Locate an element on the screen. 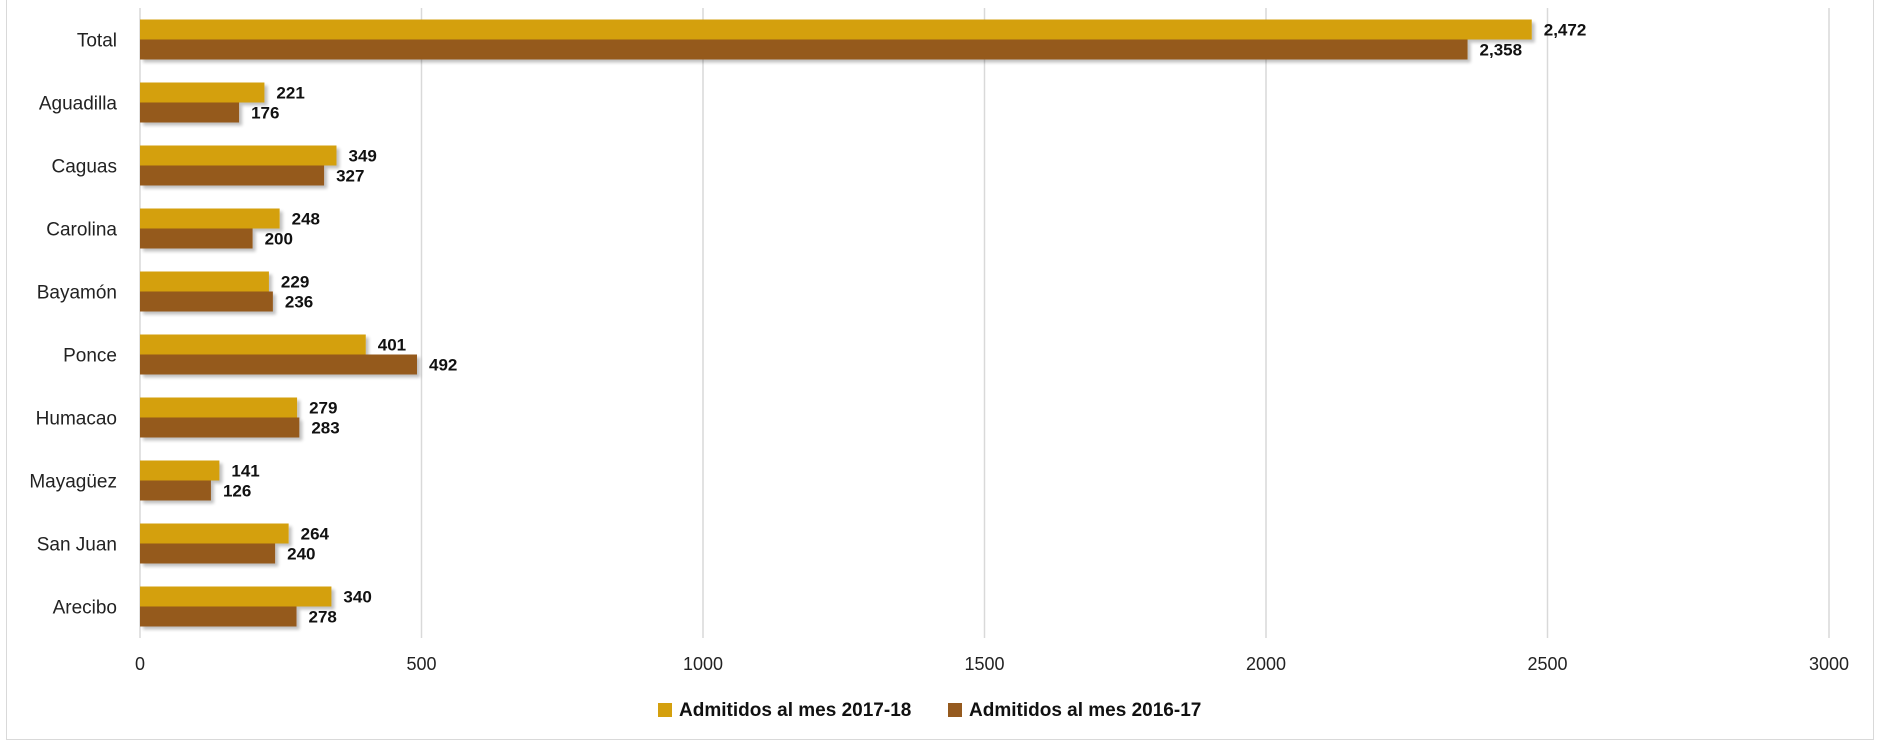 The image size is (1881, 746). data-label: 283 is located at coordinates (325, 428).